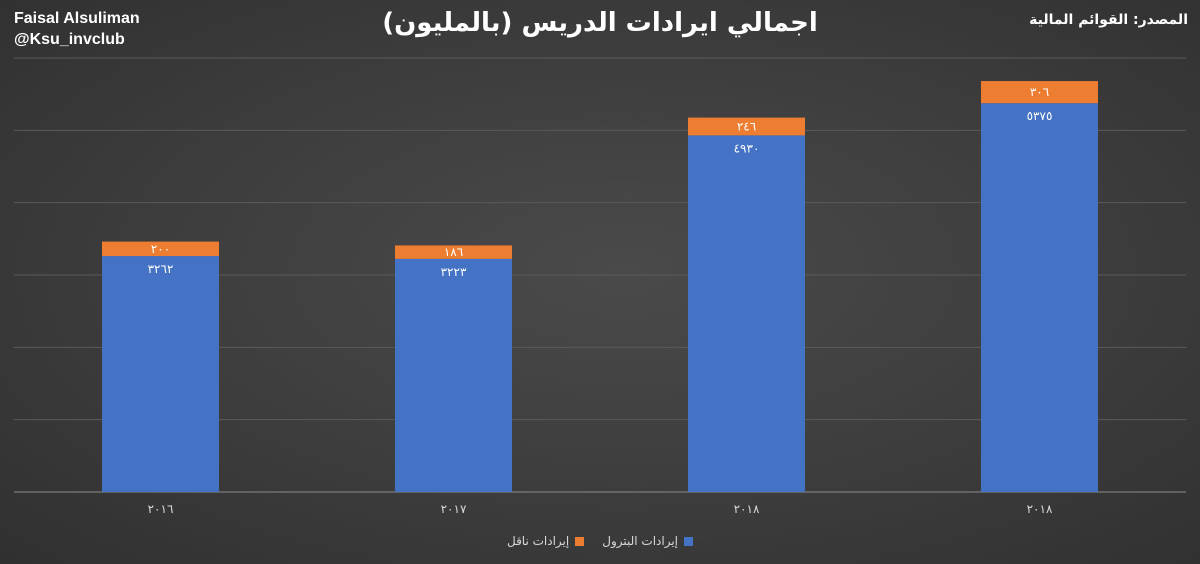 The height and width of the screenshot is (564, 1200). Describe the element at coordinates (1108, 20) in the screenshot. I see `source-note: المصدر: القوائم المالية` at that location.